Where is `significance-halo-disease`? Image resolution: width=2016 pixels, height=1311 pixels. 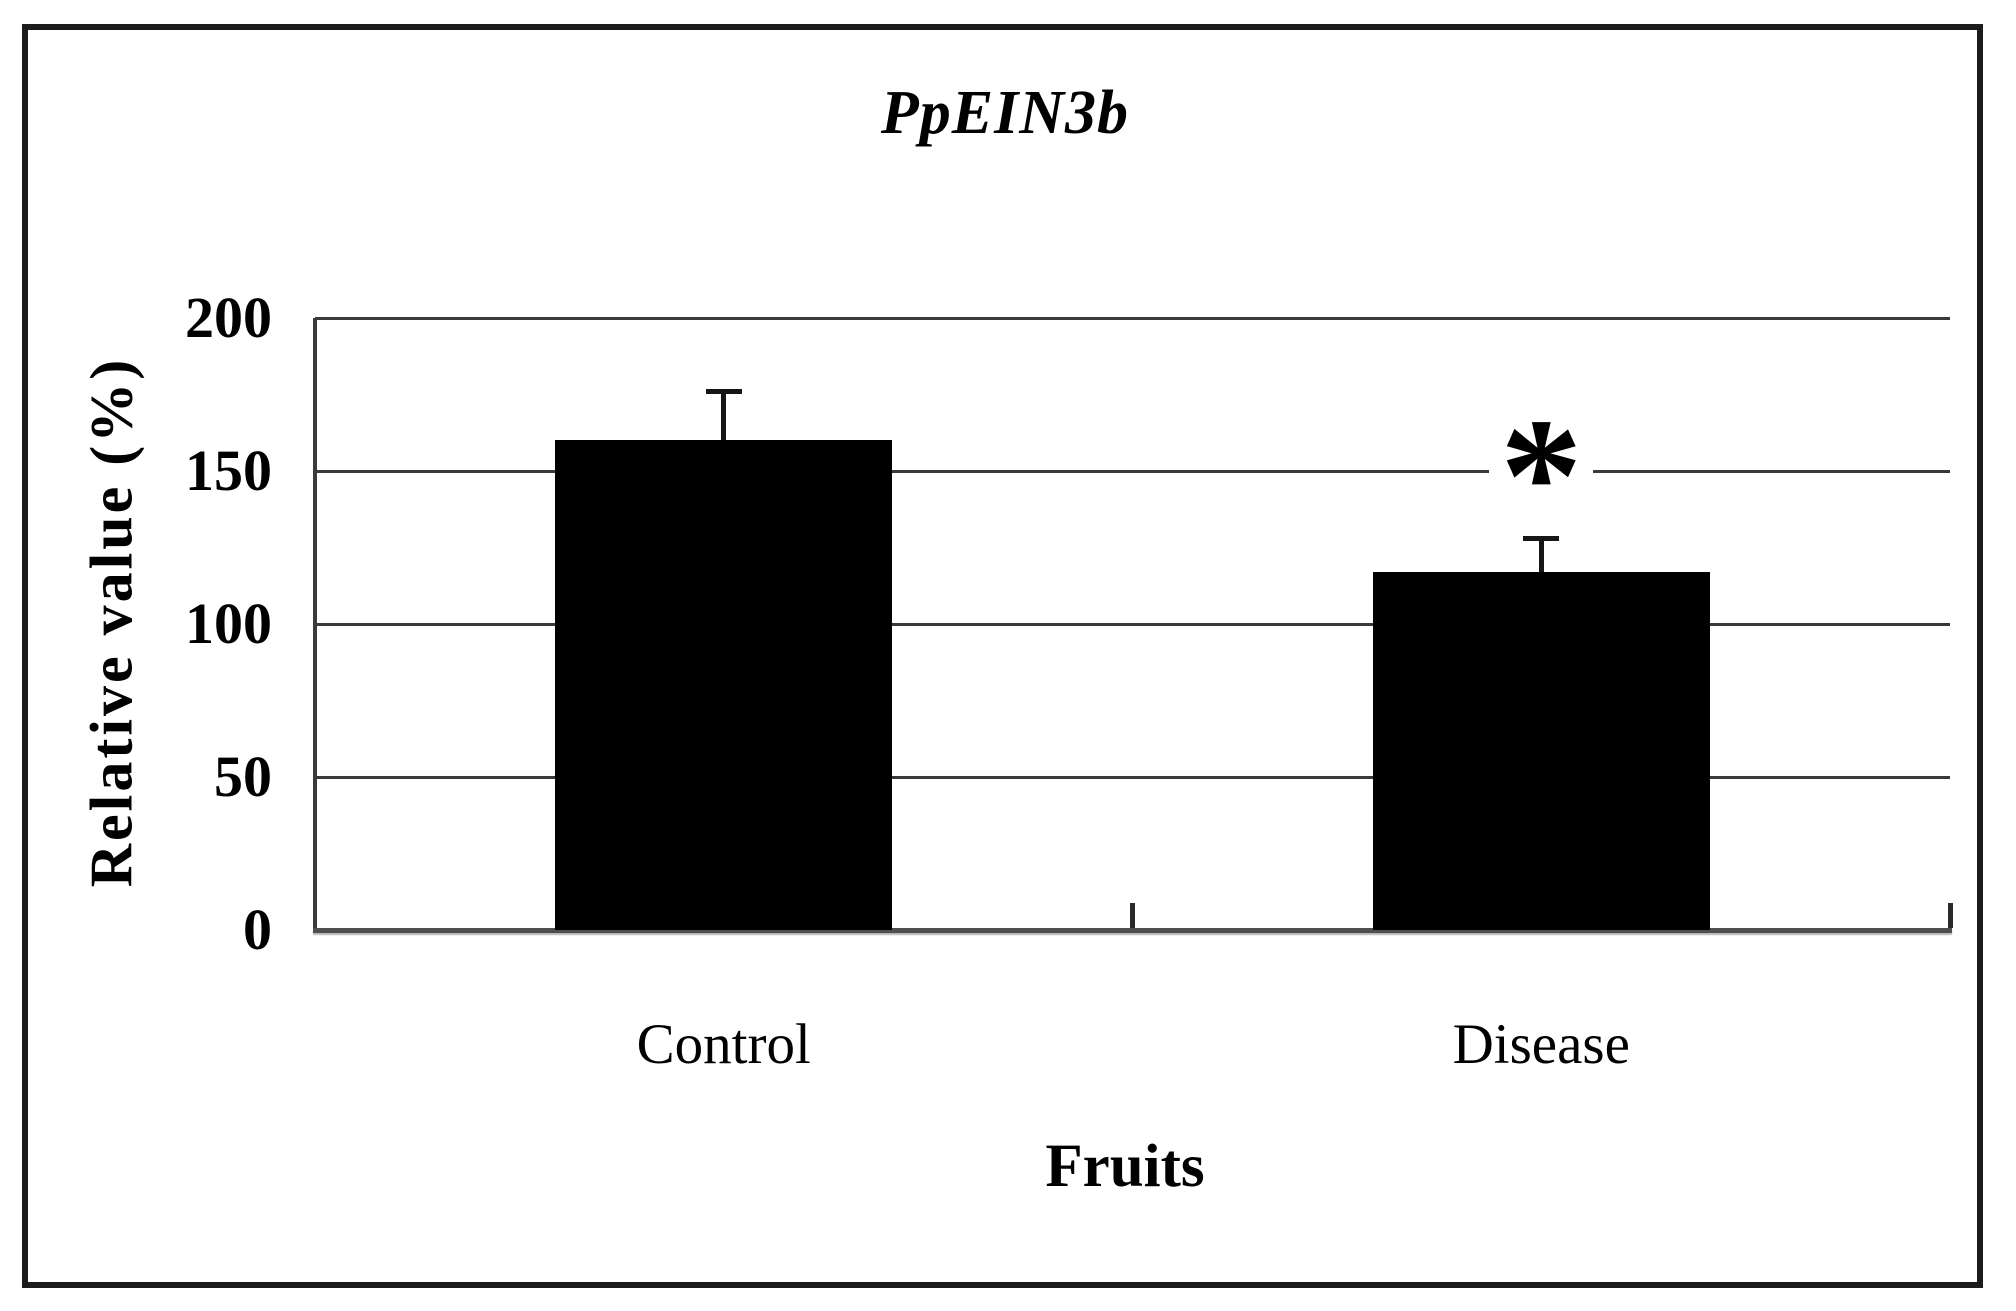
significance-halo-disease is located at coordinates (1541, 464).